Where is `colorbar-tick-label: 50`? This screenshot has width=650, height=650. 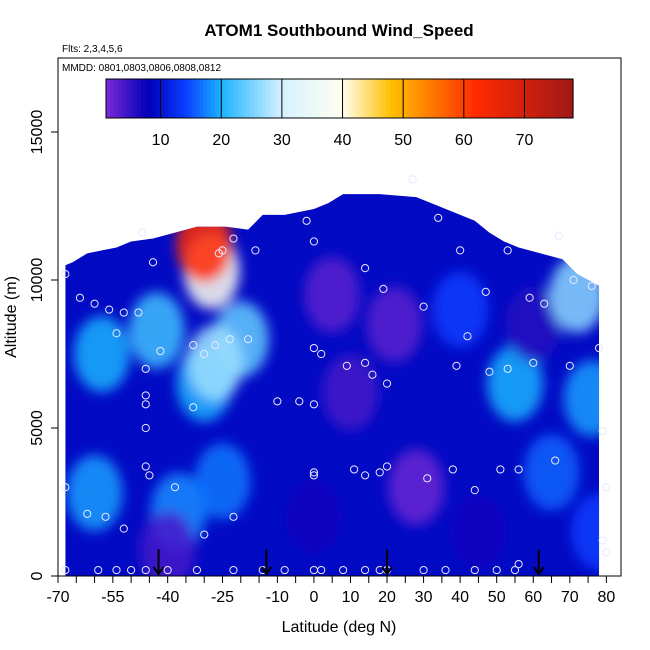 colorbar-tick-label: 50 is located at coordinates (403, 140).